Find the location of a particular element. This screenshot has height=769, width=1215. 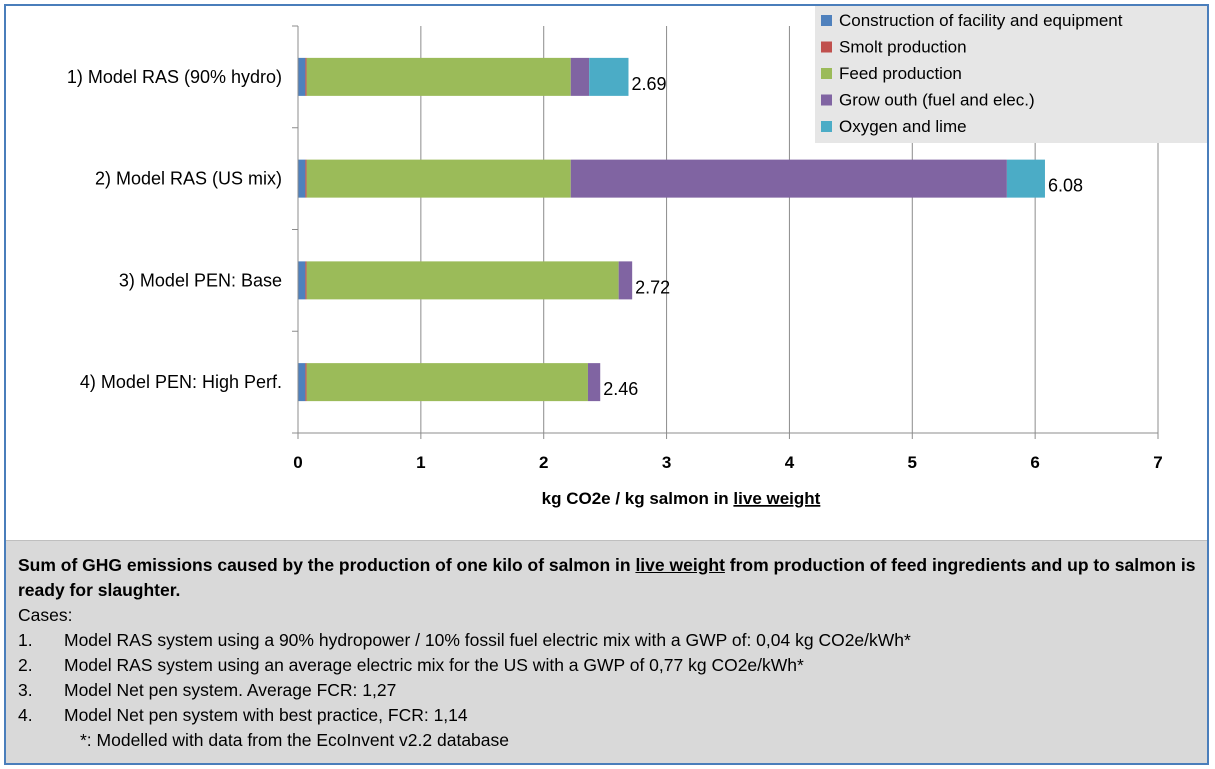

x-tick-label: 6 is located at coordinates (1034, 462).